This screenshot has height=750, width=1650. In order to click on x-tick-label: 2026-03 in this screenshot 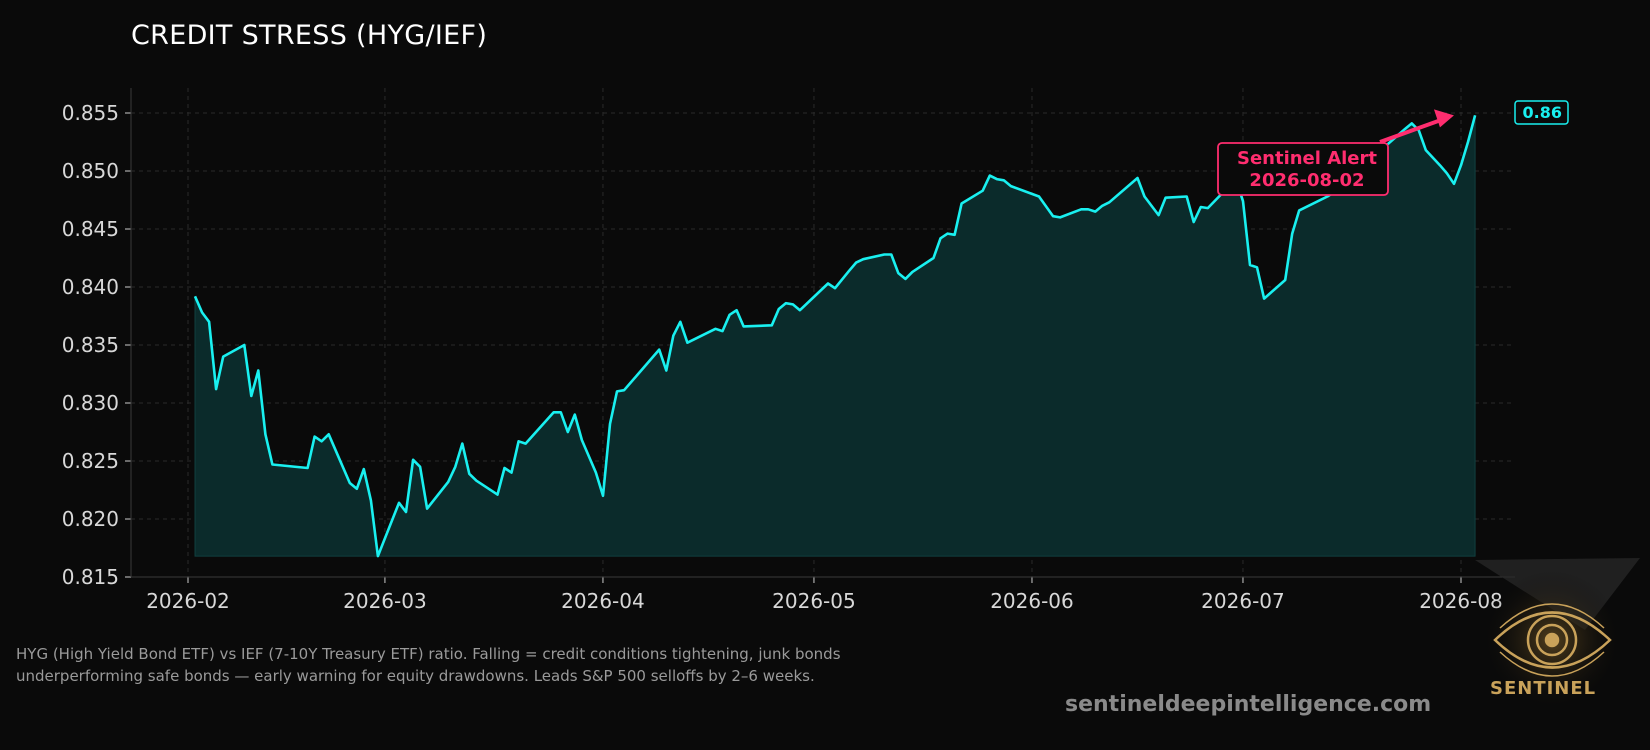, I will do `click(385, 601)`.